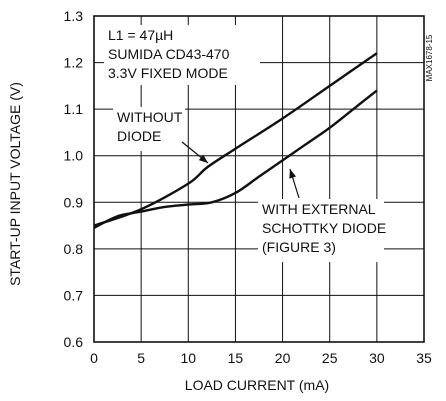 The image size is (446, 401). What do you see at coordinates (377, 358) in the screenshot?
I see `x-tick-label: 30` at bounding box center [377, 358].